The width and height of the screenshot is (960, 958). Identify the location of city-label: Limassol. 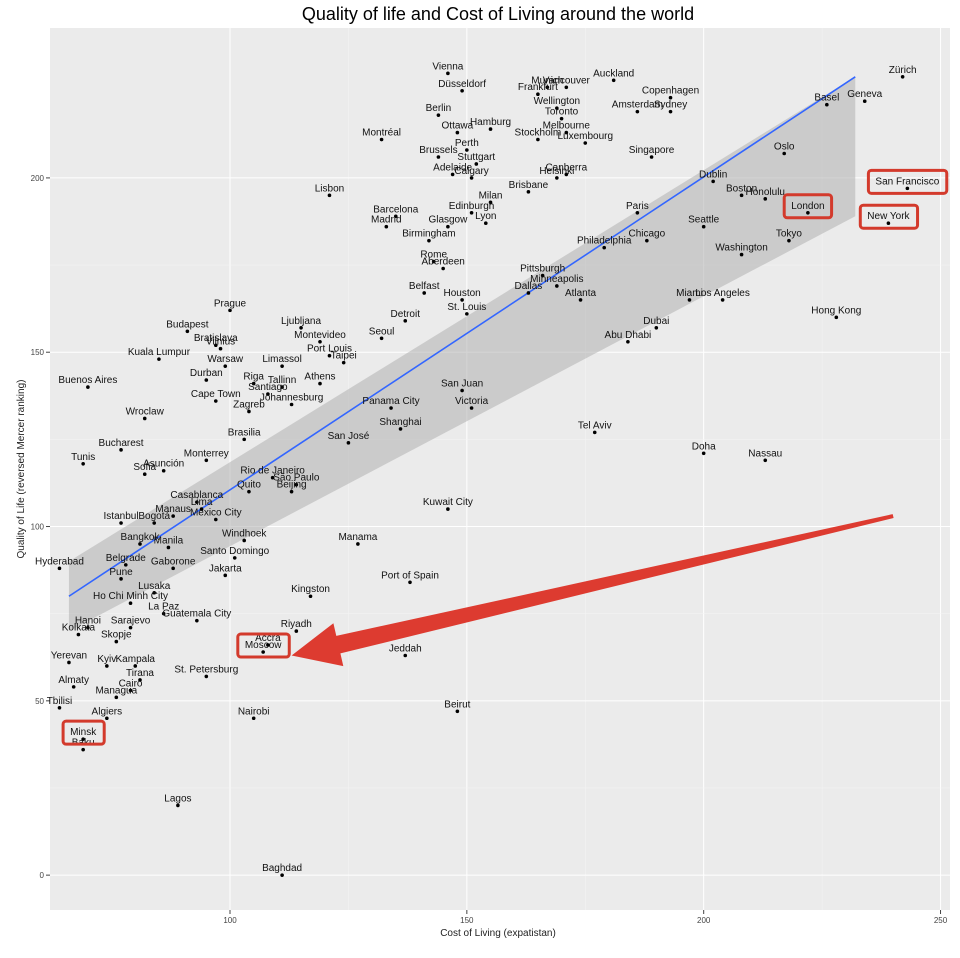
(281, 359).